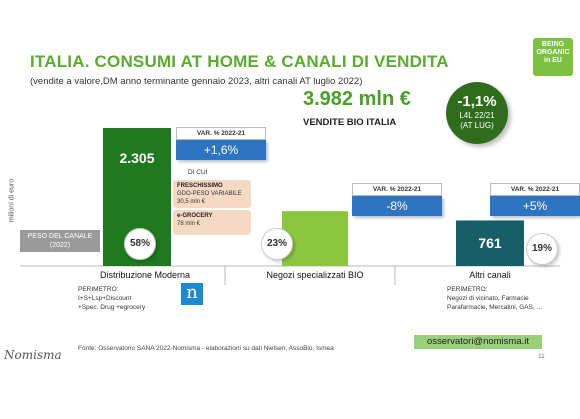 This screenshot has width=580, height=419. I want to click on variation-box-altri: VAR. % 2022-21 +5%, so click(535, 199).